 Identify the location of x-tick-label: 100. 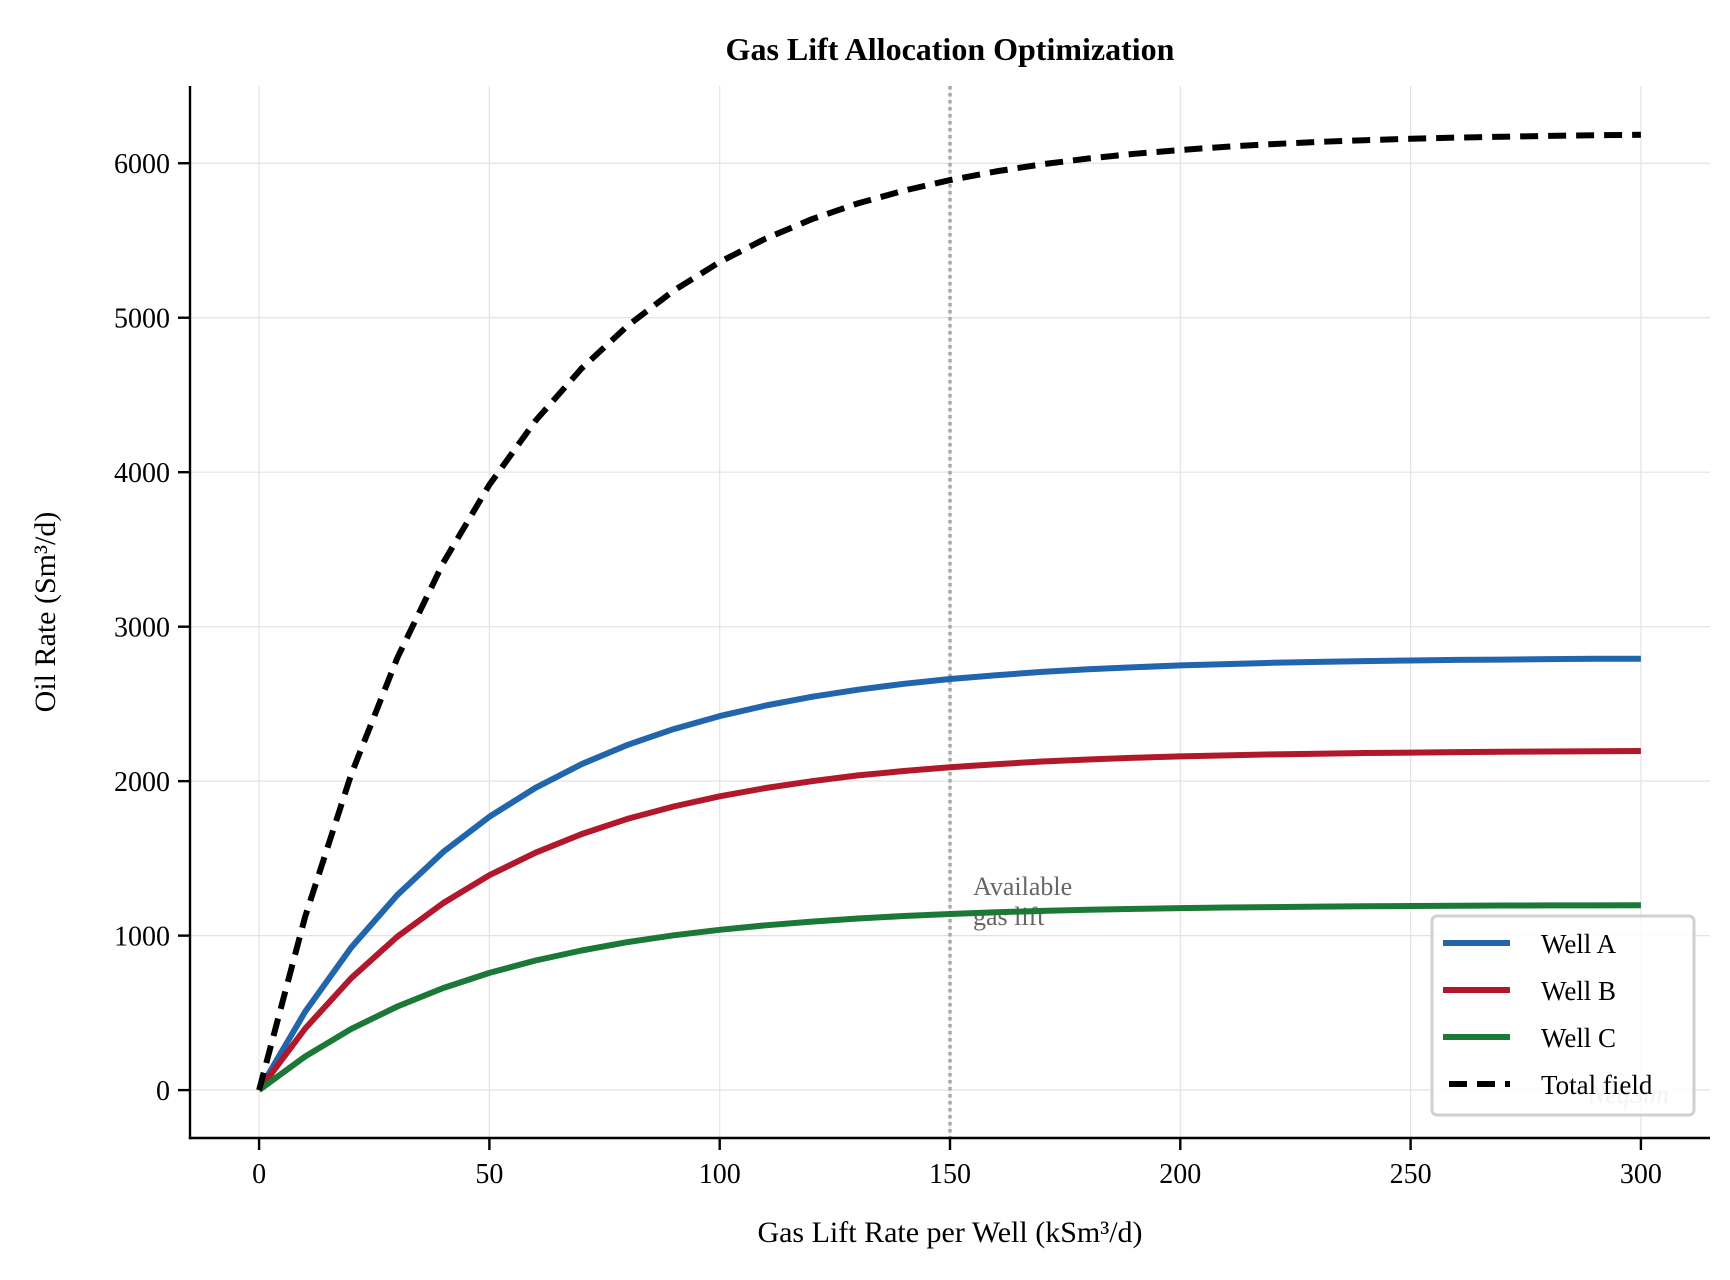
(720, 1174).